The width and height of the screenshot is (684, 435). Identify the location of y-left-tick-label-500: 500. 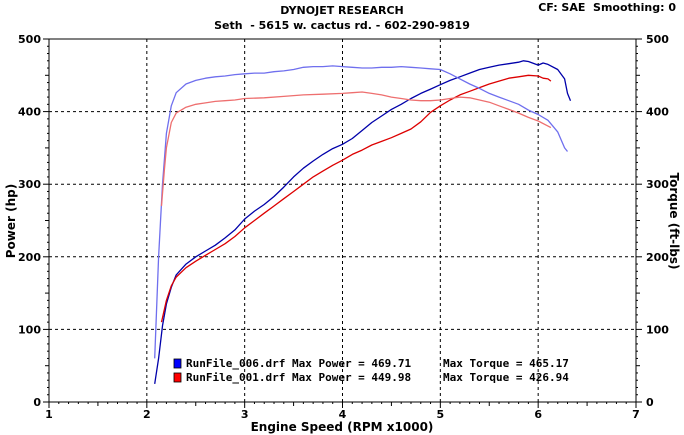
(29, 39).